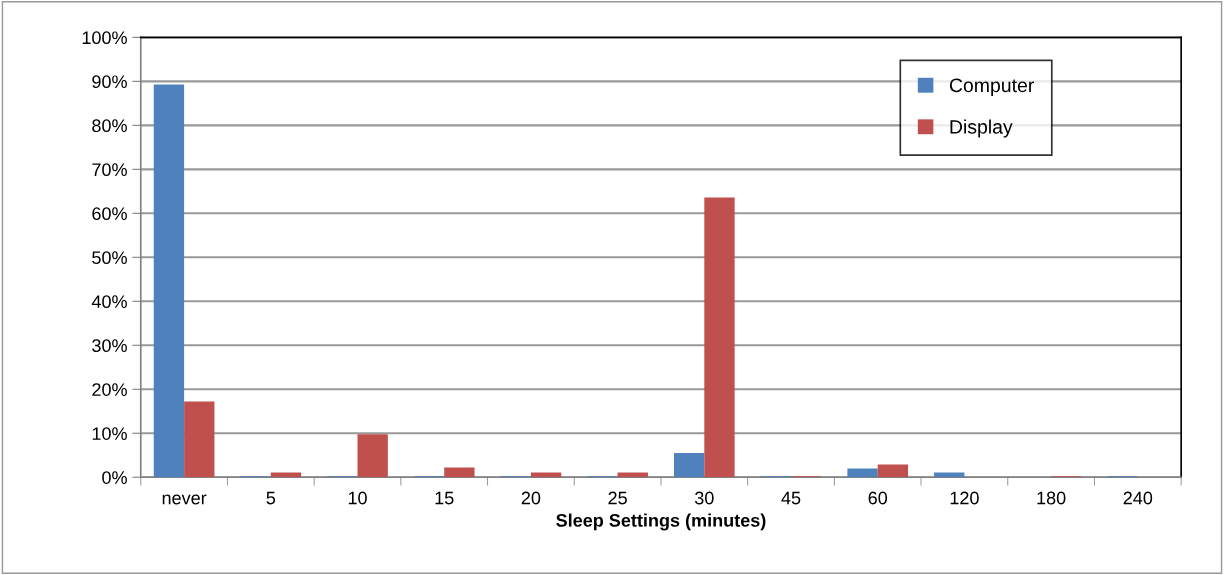 This screenshot has width=1224, height=575. What do you see at coordinates (991, 87) in the screenshot?
I see `legend-label: Computer` at bounding box center [991, 87].